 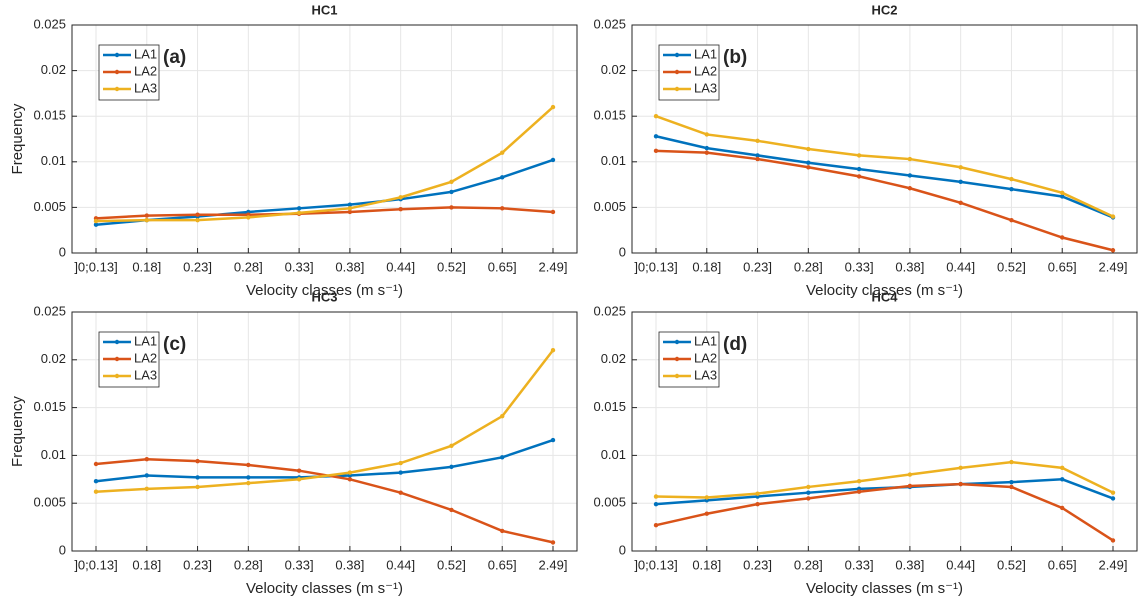 I want to click on y-tick-label: 0, so click(x=622, y=251).